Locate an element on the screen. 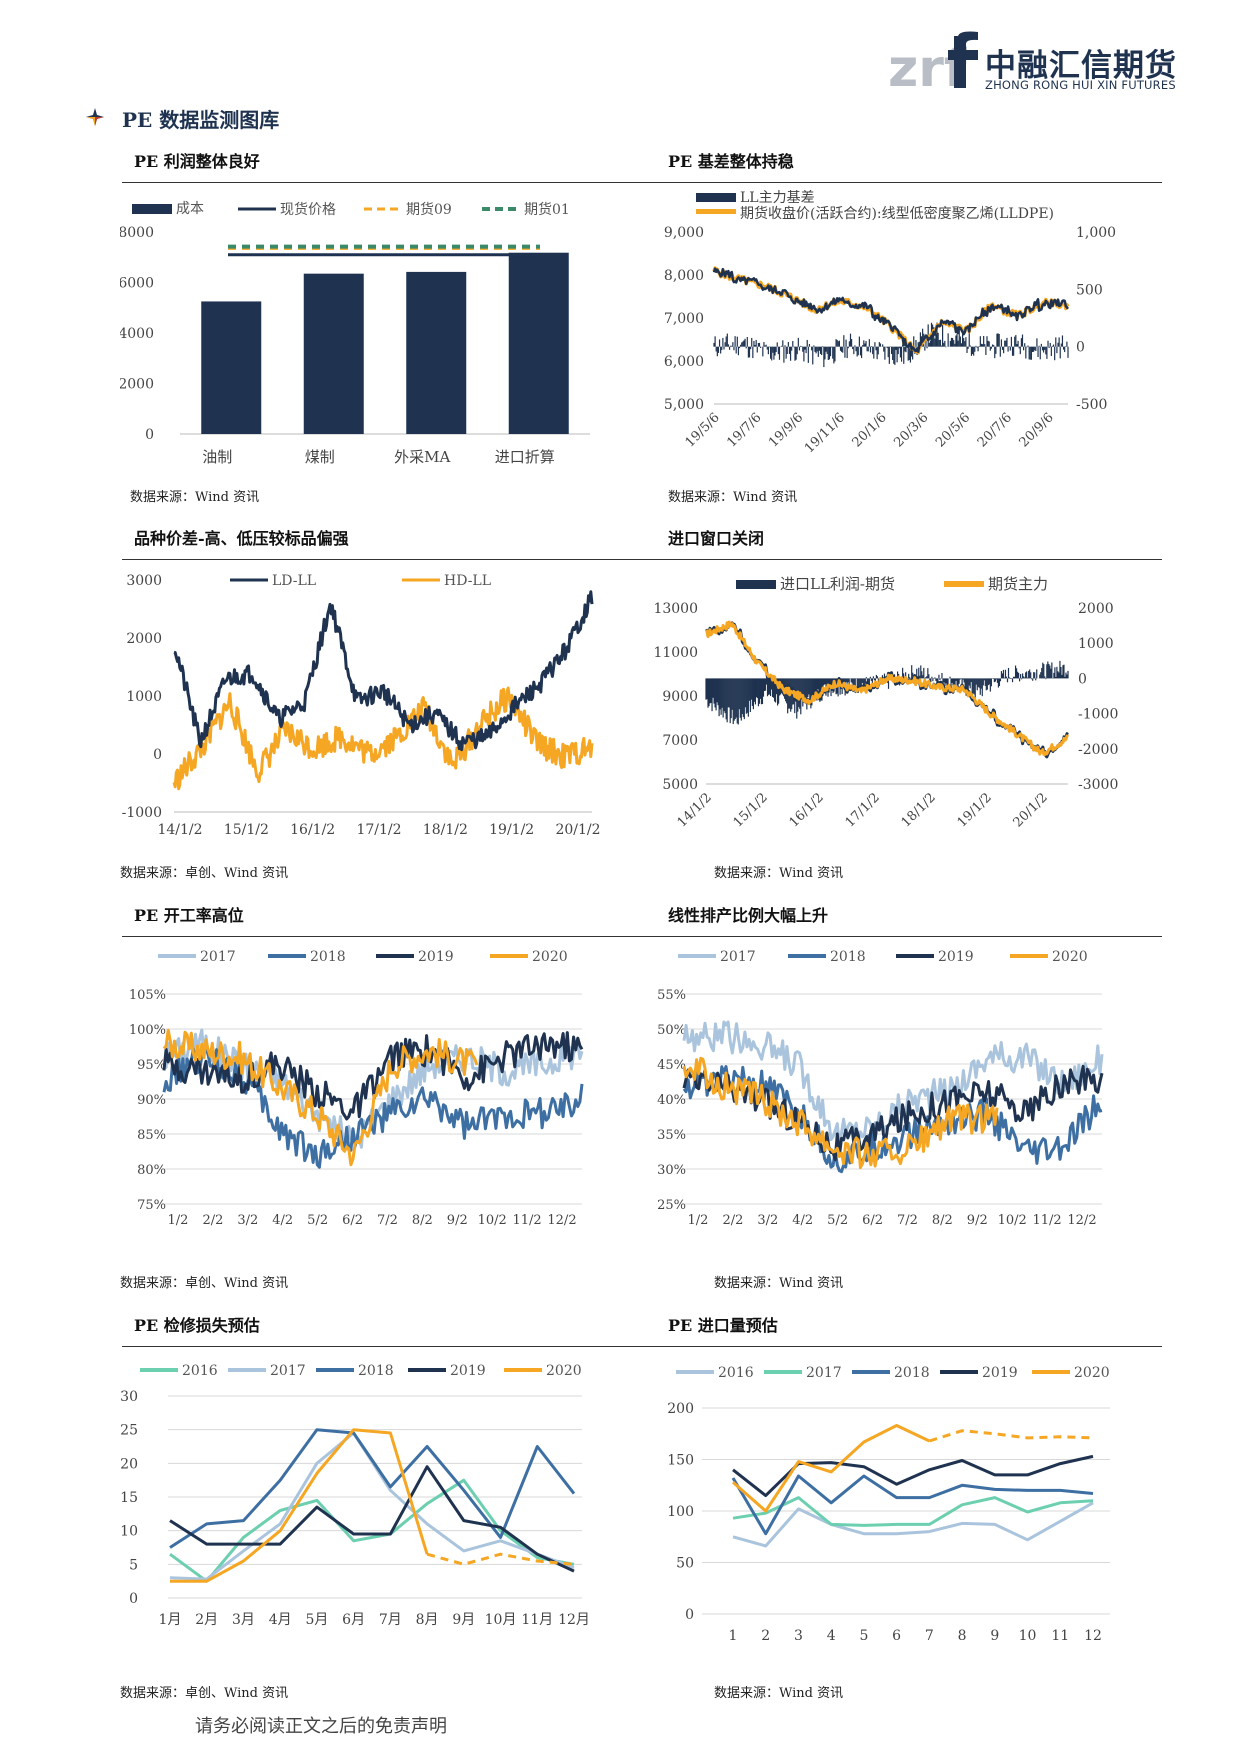 This screenshot has height=1754, width=1240. panel-title-maintenance: PE 检修损失预估 is located at coordinates (197, 1325).